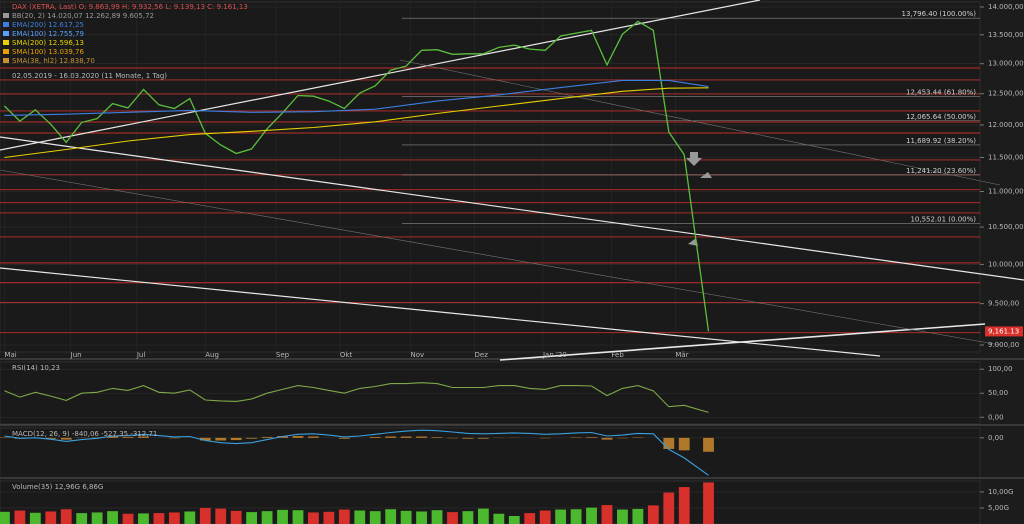 The image size is (1024, 524). Describe the element at coordinates (48, 52) in the screenshot. I see `legend-label: SMA(100) 13.039,76` at that location.